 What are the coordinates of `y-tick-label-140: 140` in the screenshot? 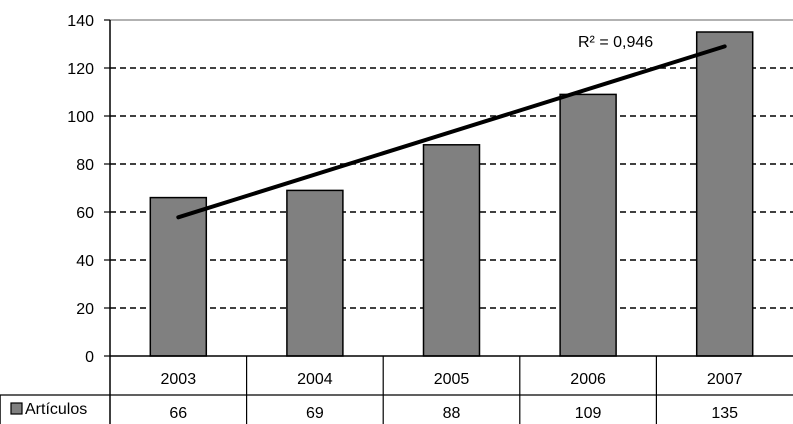 It's located at (80, 21).